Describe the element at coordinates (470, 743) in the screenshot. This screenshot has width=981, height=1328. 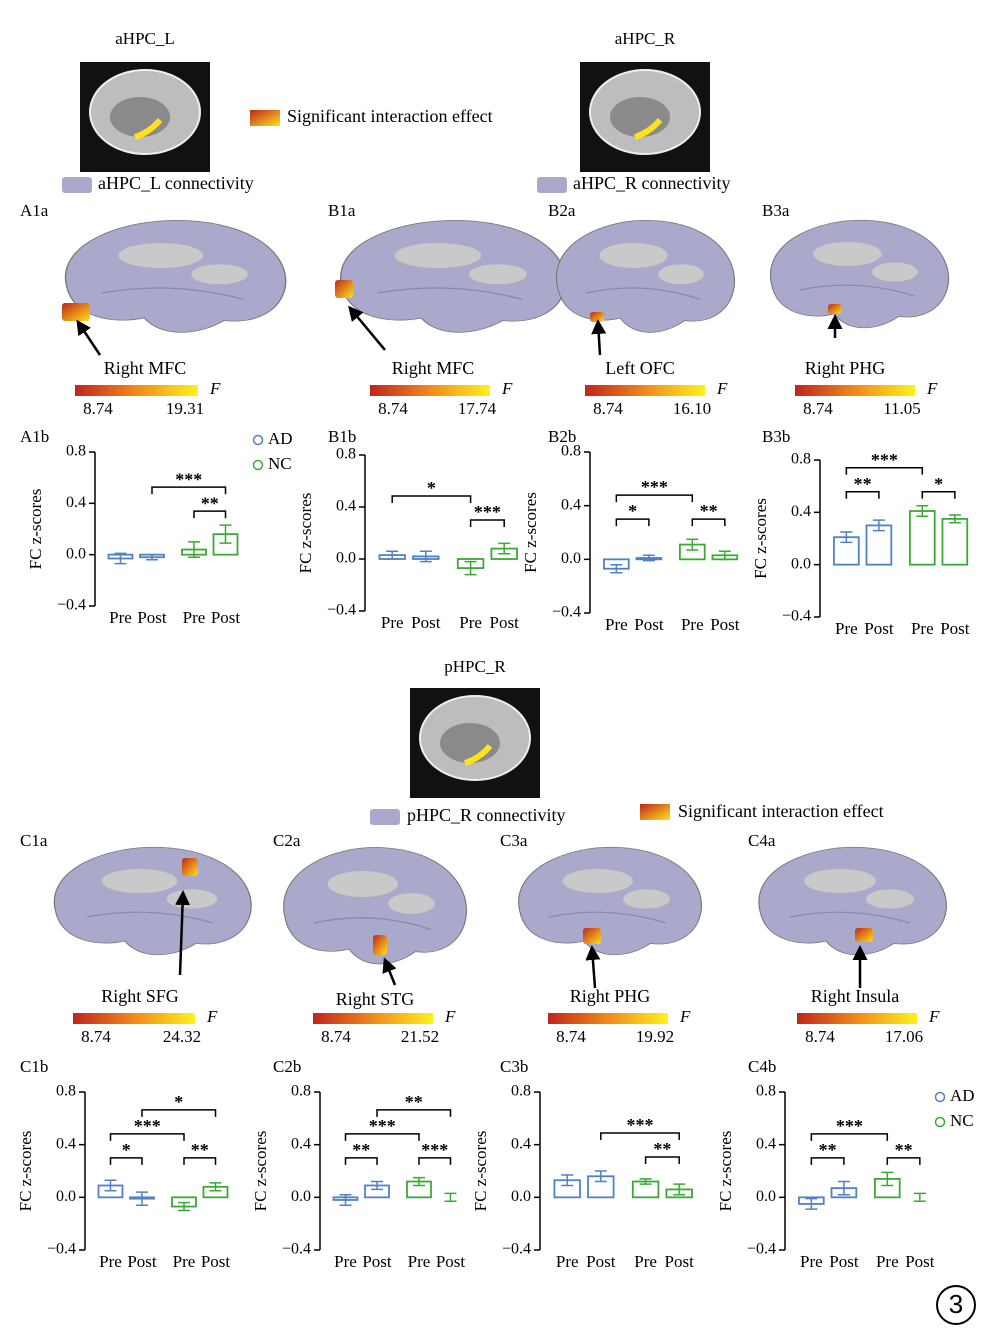
I see `seed-brain-inner` at that location.